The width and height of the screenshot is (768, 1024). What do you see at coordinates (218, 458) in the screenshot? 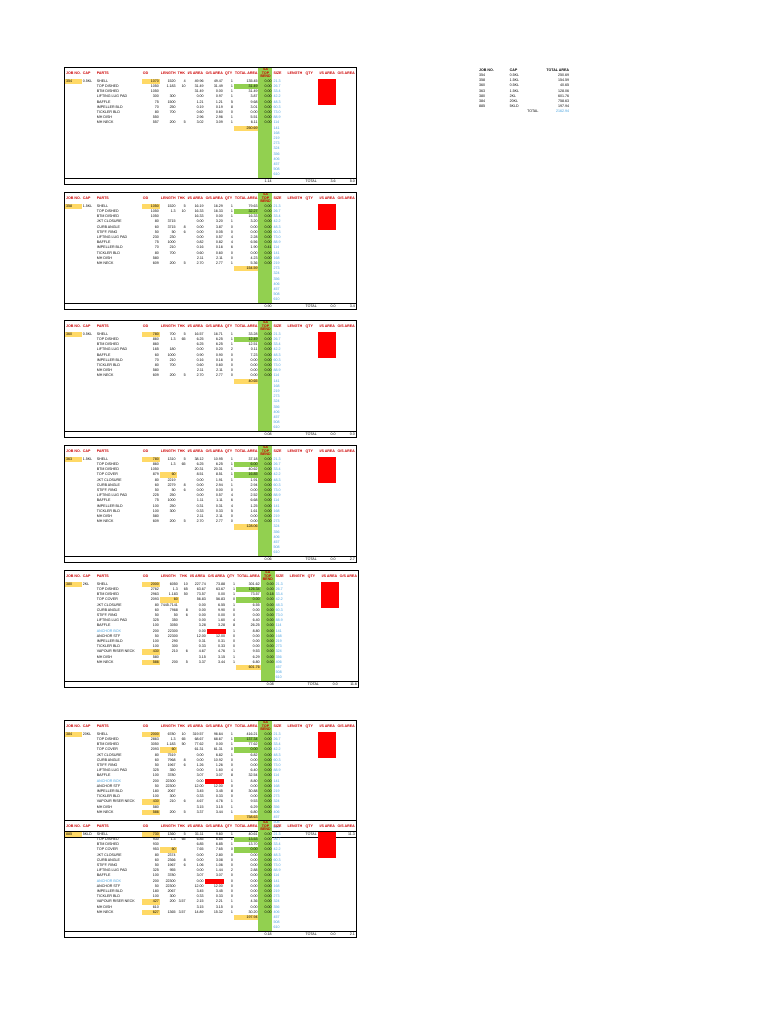
I see `os-area: 10.95` at bounding box center [218, 458].